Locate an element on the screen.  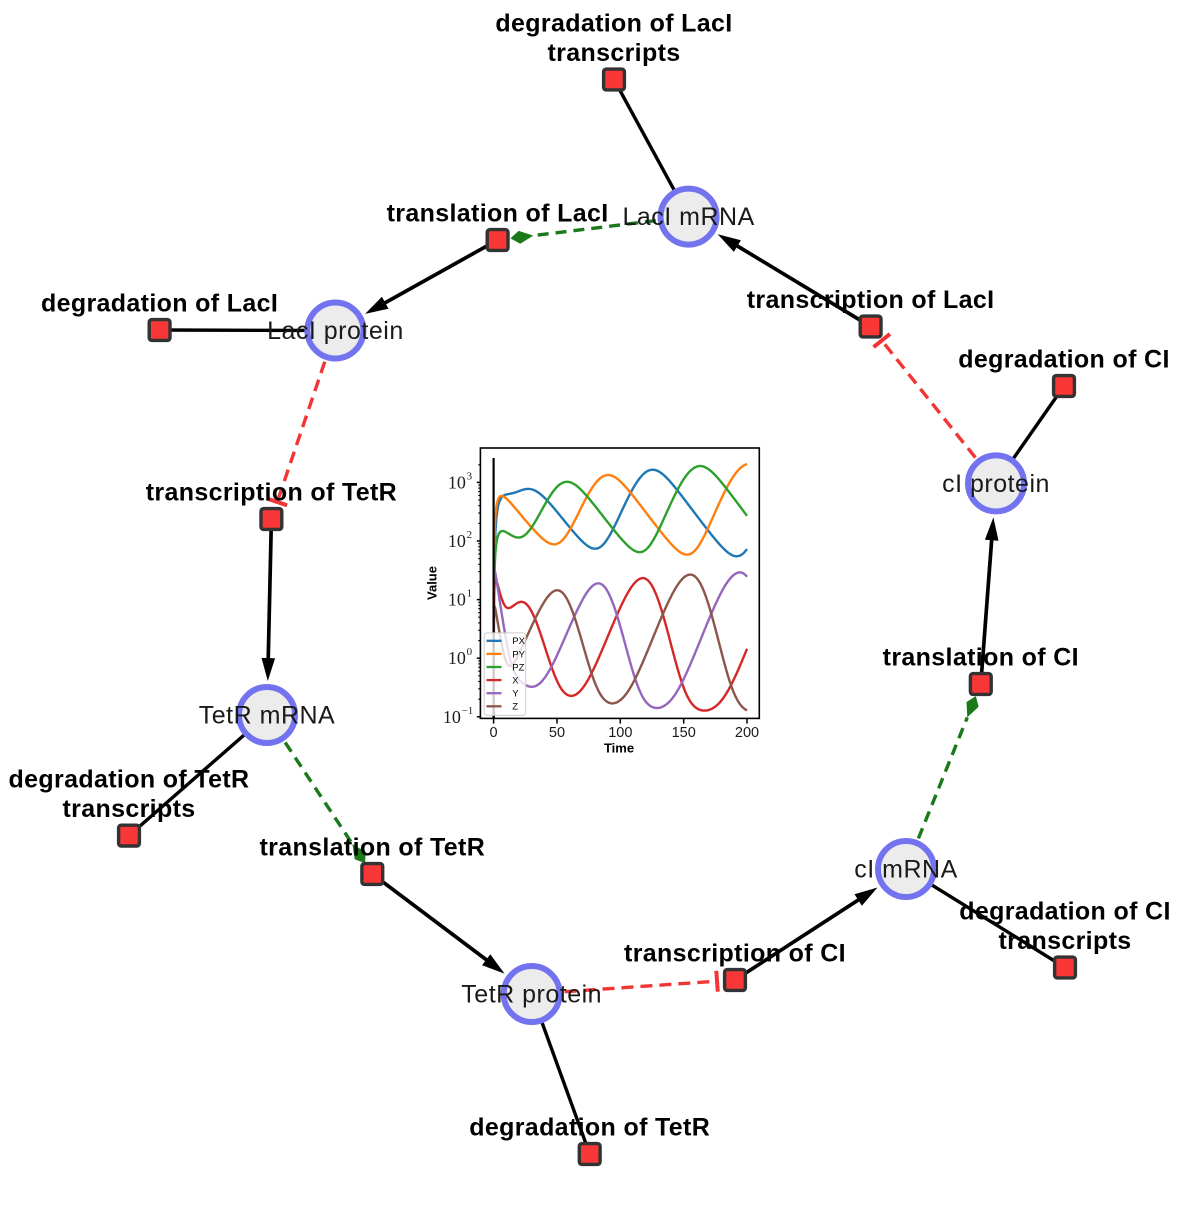
svg-text: cI protein is located at coordinates (996, 484).